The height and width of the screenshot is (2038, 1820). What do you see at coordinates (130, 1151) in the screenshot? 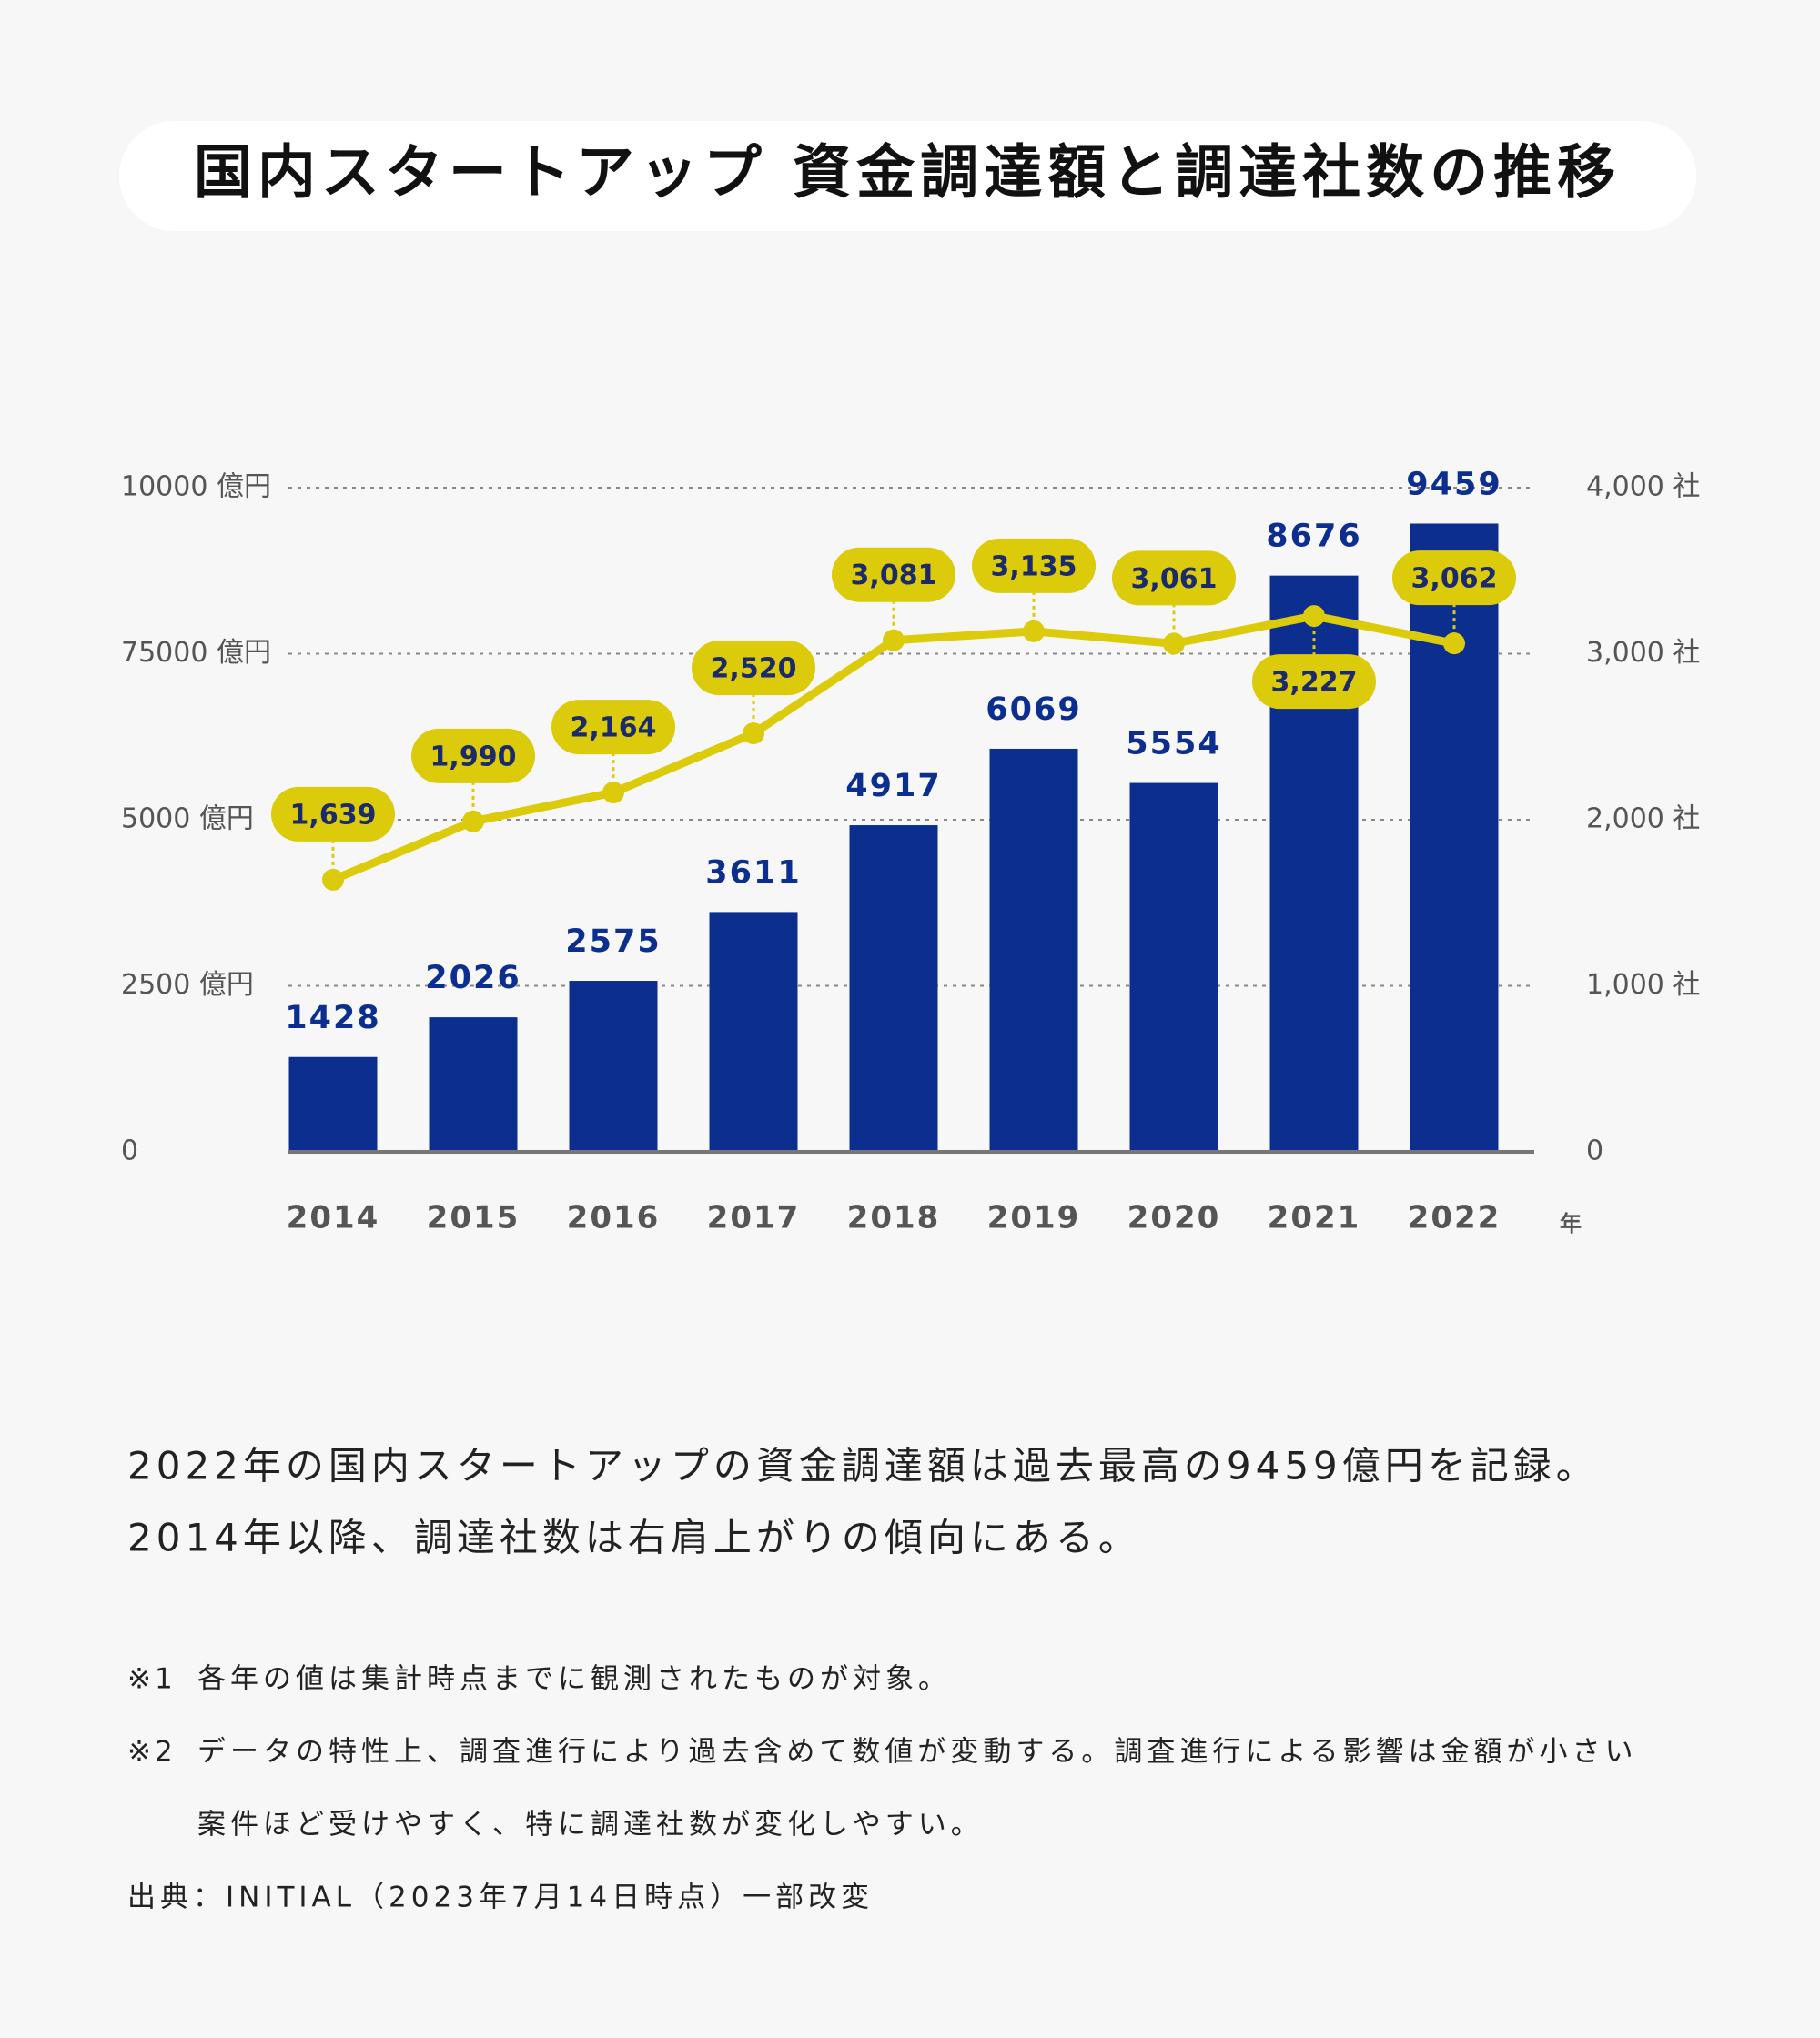
I see `y-tick-label: 0` at bounding box center [130, 1151].